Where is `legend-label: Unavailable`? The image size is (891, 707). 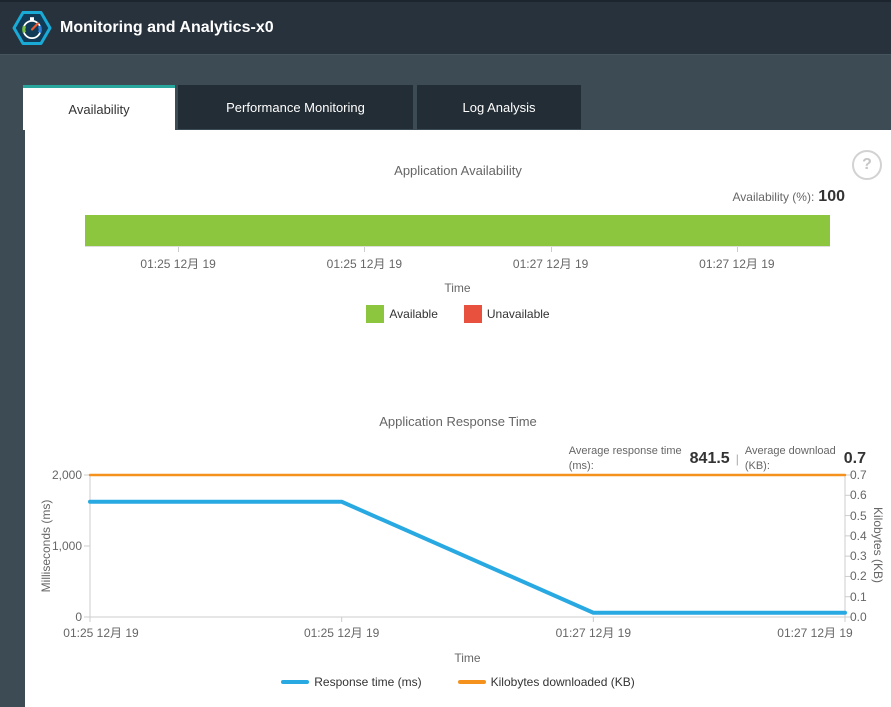 legend-label: Unavailable is located at coordinates (518, 314).